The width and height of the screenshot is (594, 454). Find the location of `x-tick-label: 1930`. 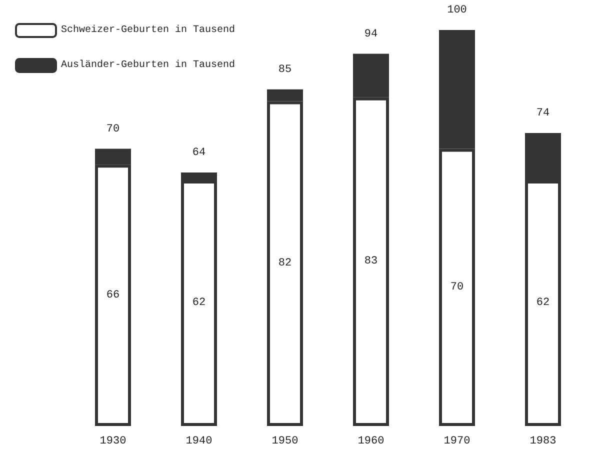

x-tick-label: 1930 is located at coordinates (113, 442).